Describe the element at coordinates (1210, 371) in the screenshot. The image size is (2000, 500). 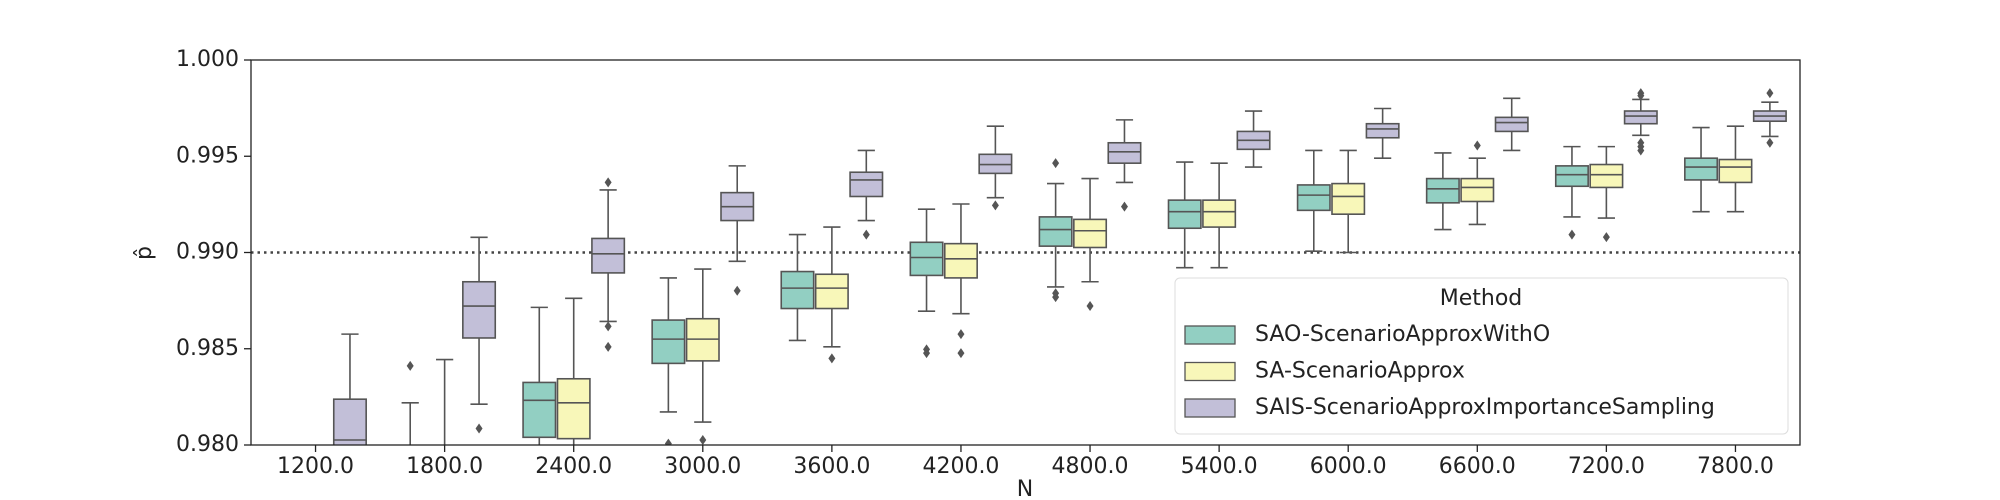
I see `legend-swatch` at that location.